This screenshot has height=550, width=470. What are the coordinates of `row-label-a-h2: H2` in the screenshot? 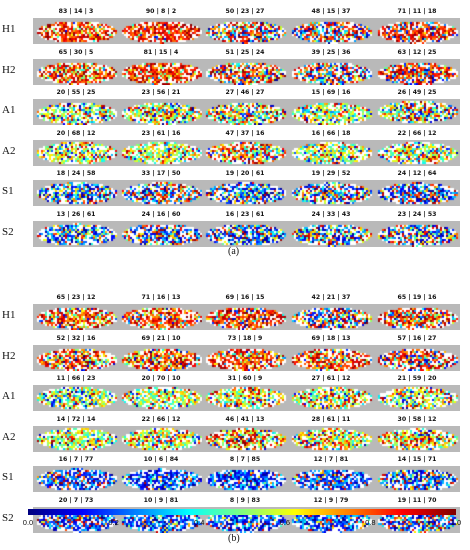 It's located at (9, 69).